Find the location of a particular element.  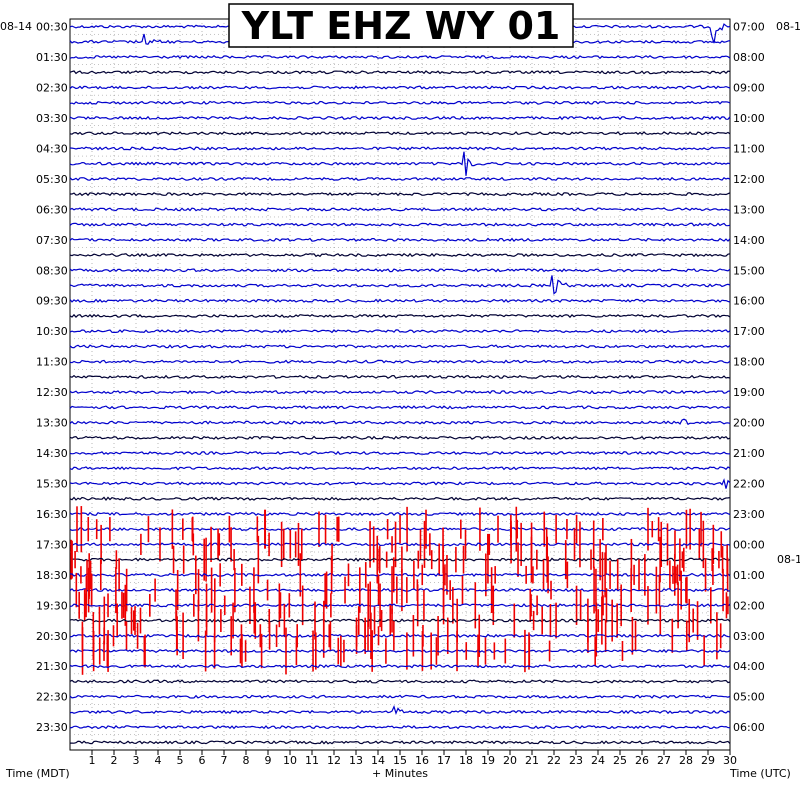

x-tick-label: 19 is located at coordinates (488, 760).